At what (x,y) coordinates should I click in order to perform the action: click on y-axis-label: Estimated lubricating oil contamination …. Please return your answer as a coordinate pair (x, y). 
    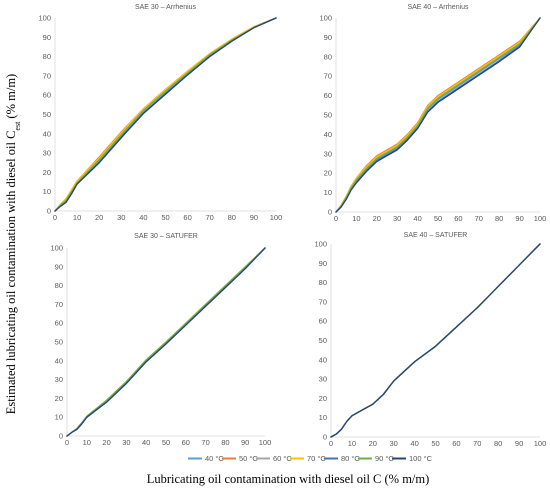
    Looking at the image, I should click on (13, 244).